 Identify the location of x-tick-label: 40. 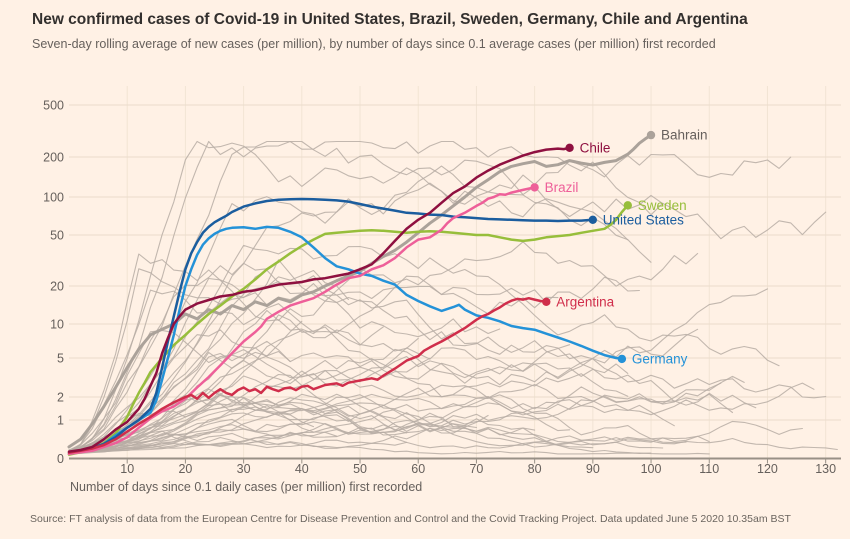
(302, 469).